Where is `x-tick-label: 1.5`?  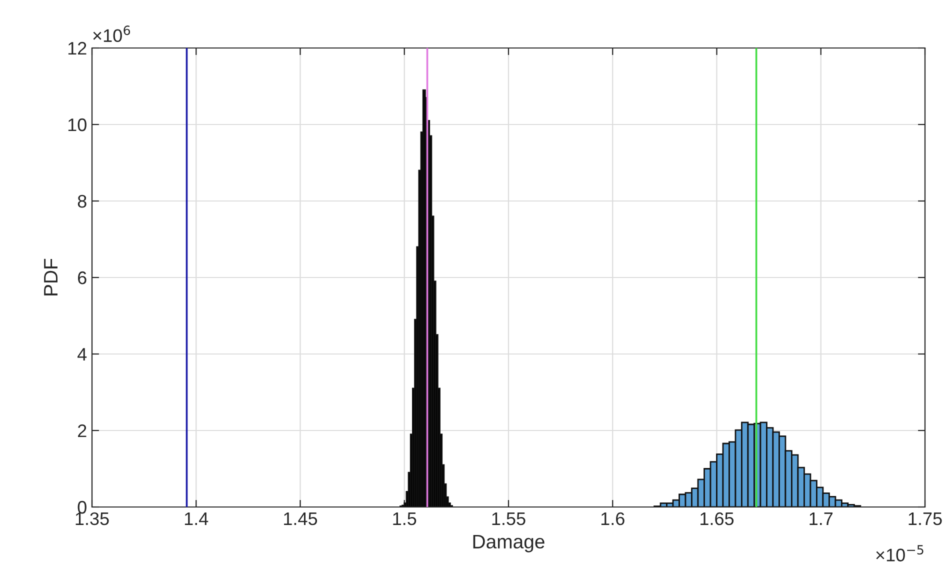 x-tick-label: 1.5 is located at coordinates (404, 519).